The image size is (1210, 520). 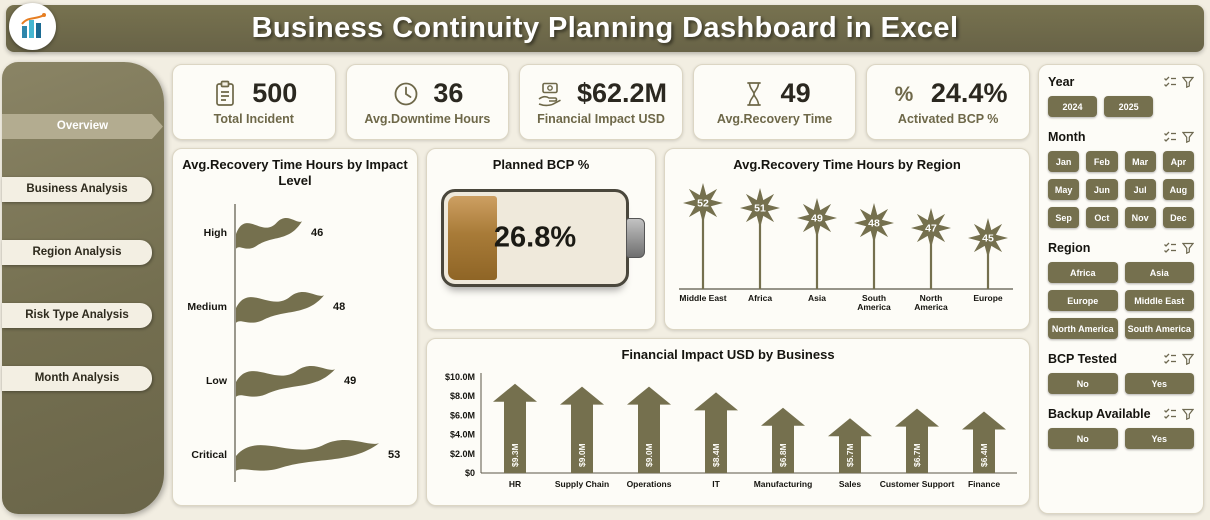 What do you see at coordinates (1159, 438) in the screenshot?
I see `filter-backup-available-yes: Yes` at bounding box center [1159, 438].